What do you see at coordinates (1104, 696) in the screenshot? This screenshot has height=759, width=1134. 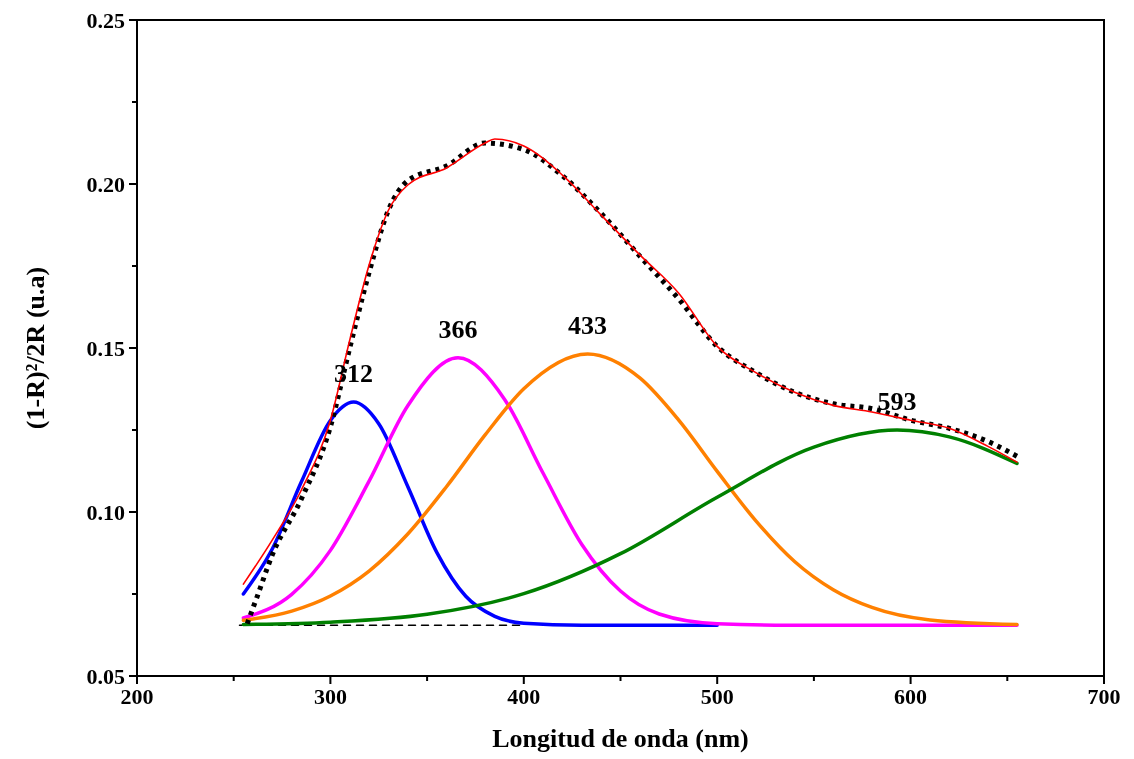 I see `x-tick-label: 700` at bounding box center [1104, 696].